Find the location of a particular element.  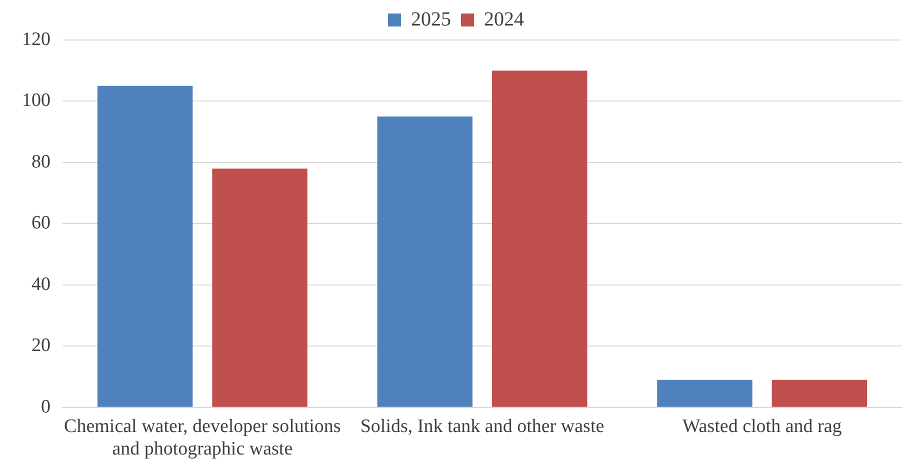

y-tick-label: 60 is located at coordinates (41, 223).